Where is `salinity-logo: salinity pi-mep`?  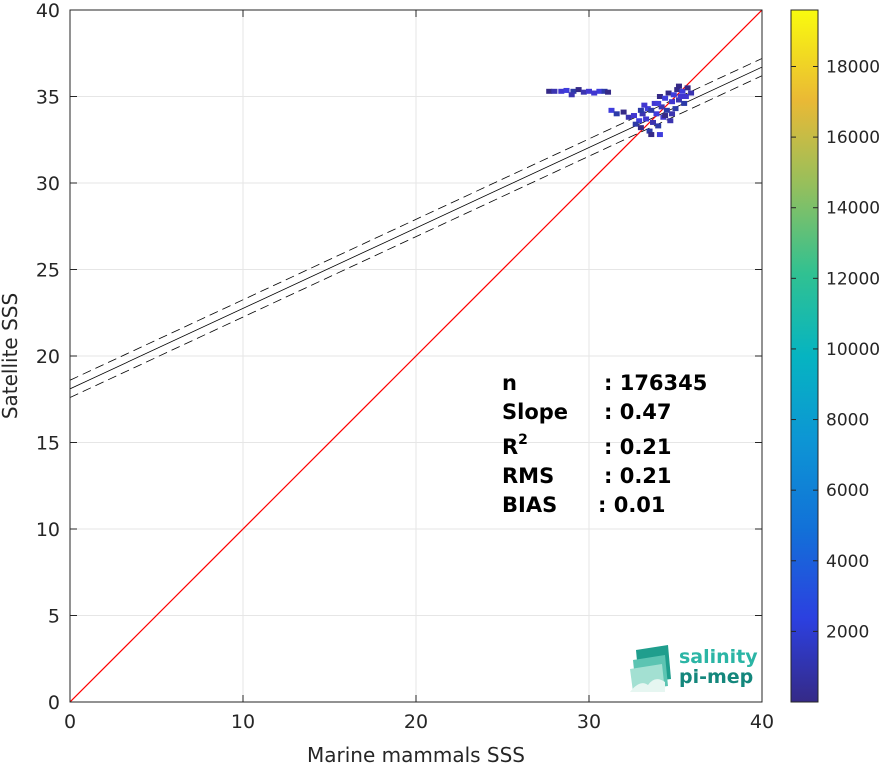
salinity-logo: salinity pi-mep is located at coordinates (694, 668).